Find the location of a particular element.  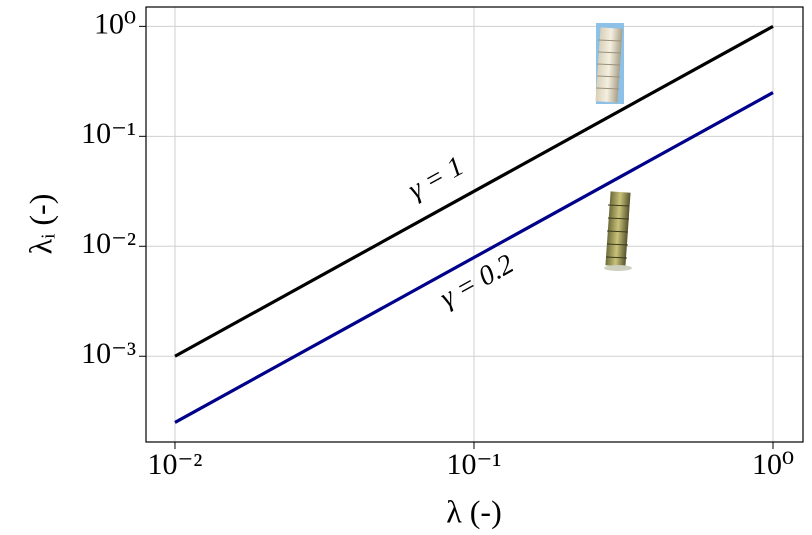

y-tick-label: 10⁰ is located at coordinates (115, 23).